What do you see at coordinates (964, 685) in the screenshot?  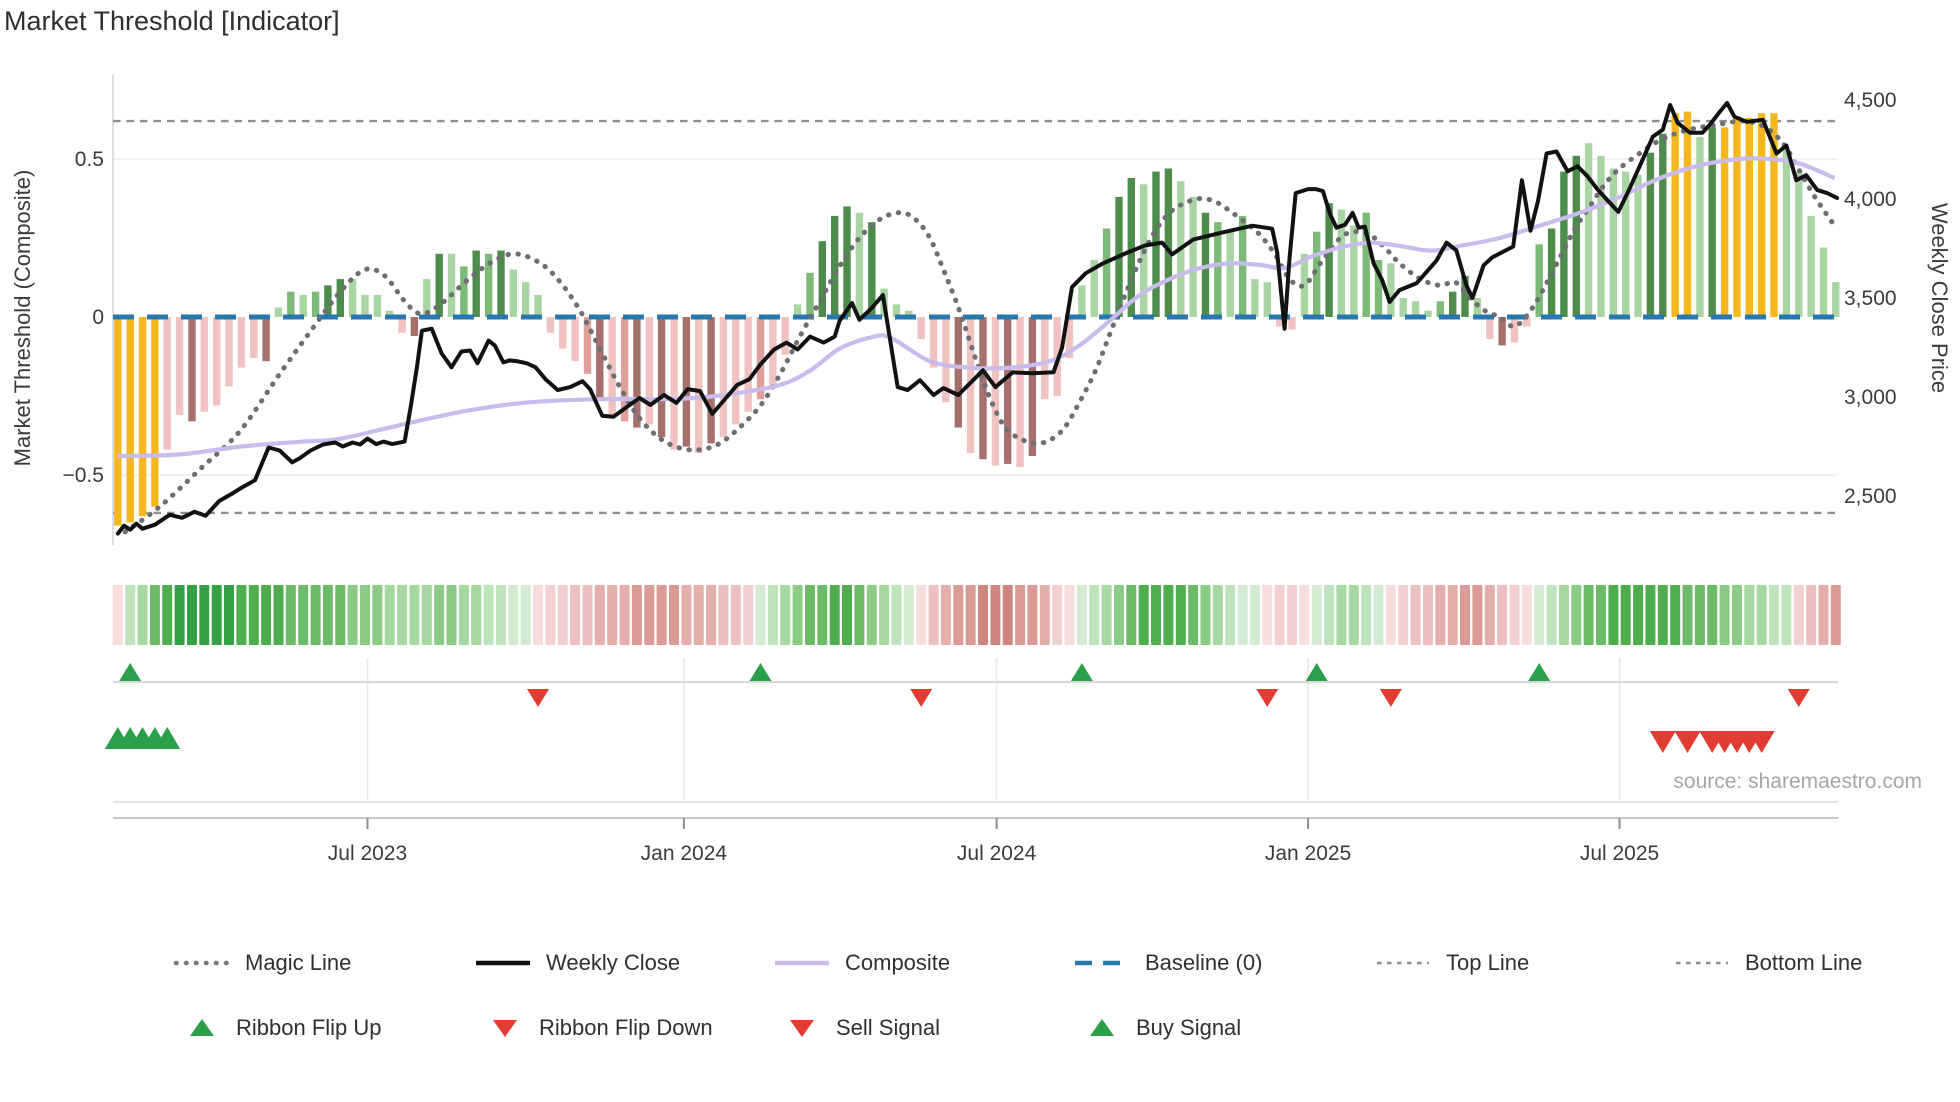 I see `ribbon-flip-markers` at bounding box center [964, 685].